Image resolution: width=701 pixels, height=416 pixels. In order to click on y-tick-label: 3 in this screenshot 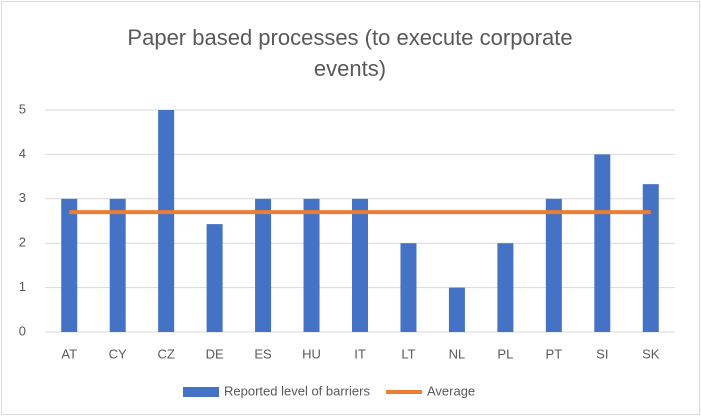, I will do `click(22, 197)`.